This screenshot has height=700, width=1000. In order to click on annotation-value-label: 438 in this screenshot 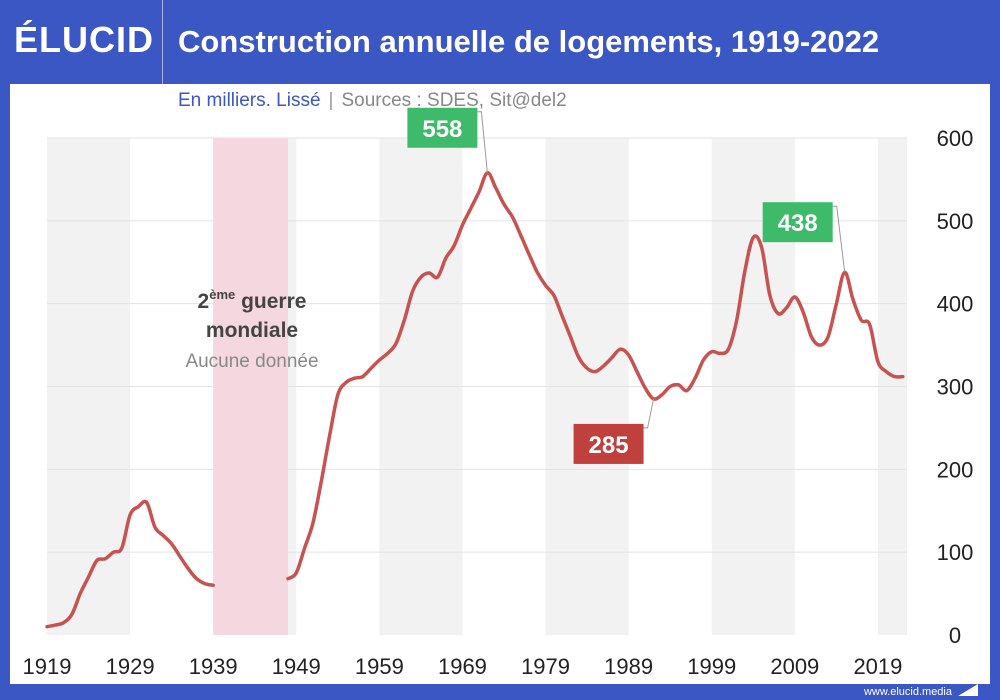, I will do `click(798, 223)`.